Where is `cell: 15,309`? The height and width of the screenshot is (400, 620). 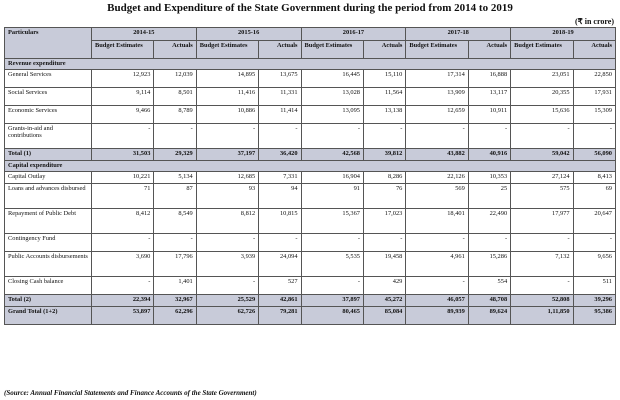
cell: 15,309 is located at coordinates (594, 114).